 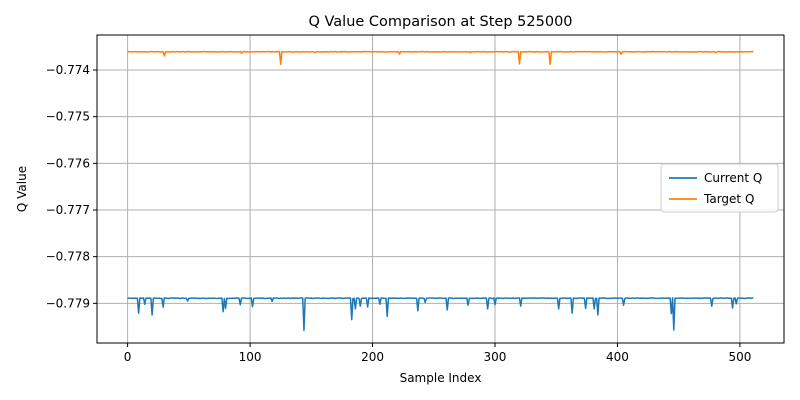 What do you see at coordinates (495, 357) in the screenshot?
I see `x-tick-label: 300` at bounding box center [495, 357].